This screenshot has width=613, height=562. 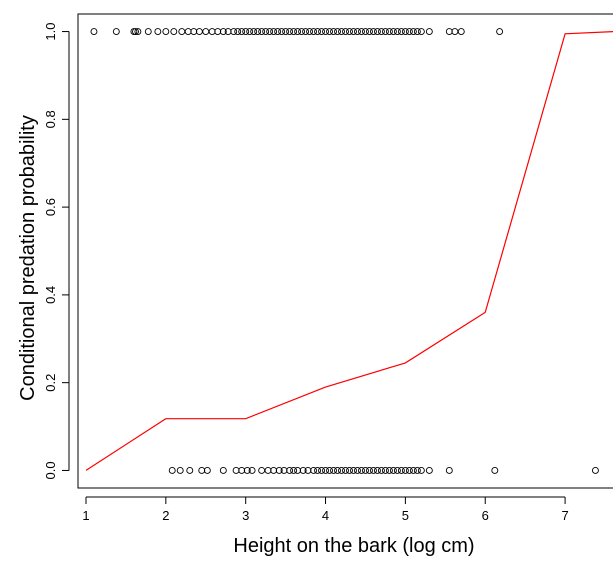 I want to click on x-tick-label: 3, so click(x=245, y=515).